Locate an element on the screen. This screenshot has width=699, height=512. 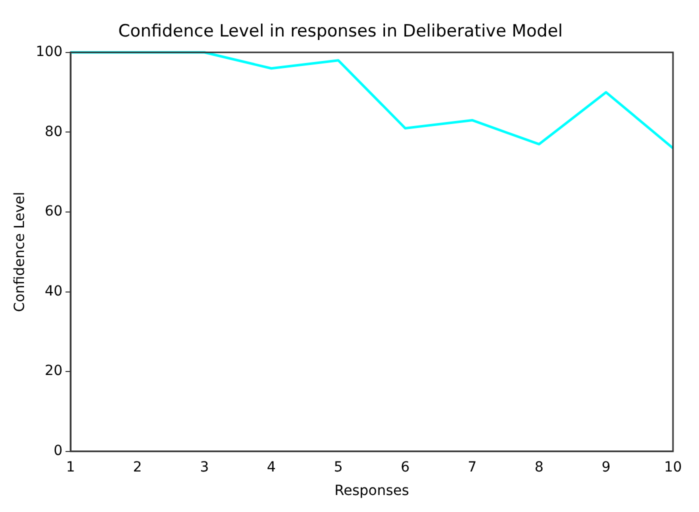
x-tick-label: 4 is located at coordinates (271, 467).